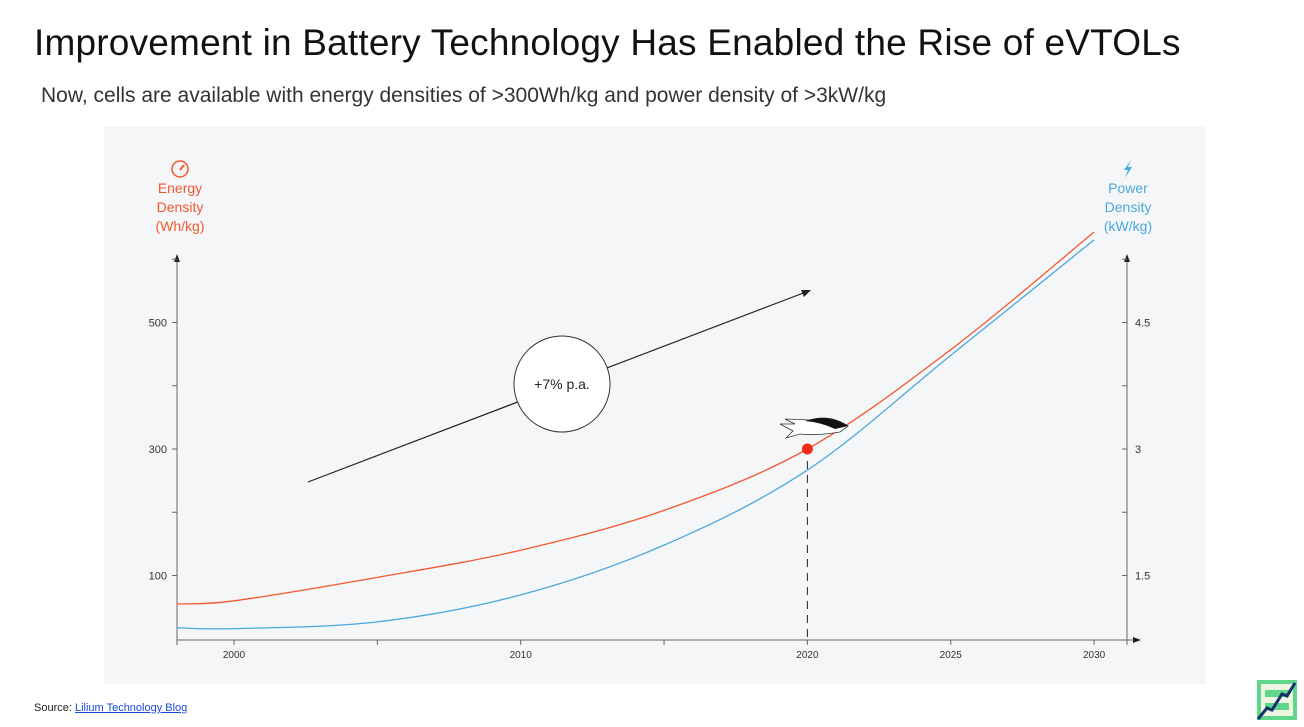 Image resolution: width=1304 pixels, height=727 pixels. I want to click on aircraft-canopy, so click(826, 423).